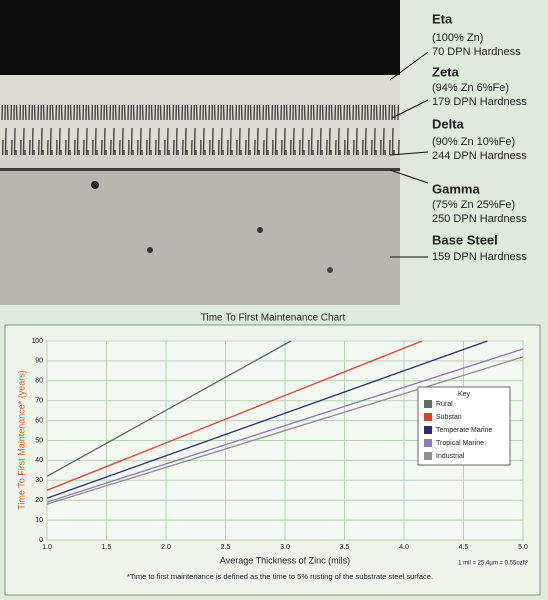  What do you see at coordinates (465, 239) in the screenshot?
I see `layer-name: Base Steel` at bounding box center [465, 239].